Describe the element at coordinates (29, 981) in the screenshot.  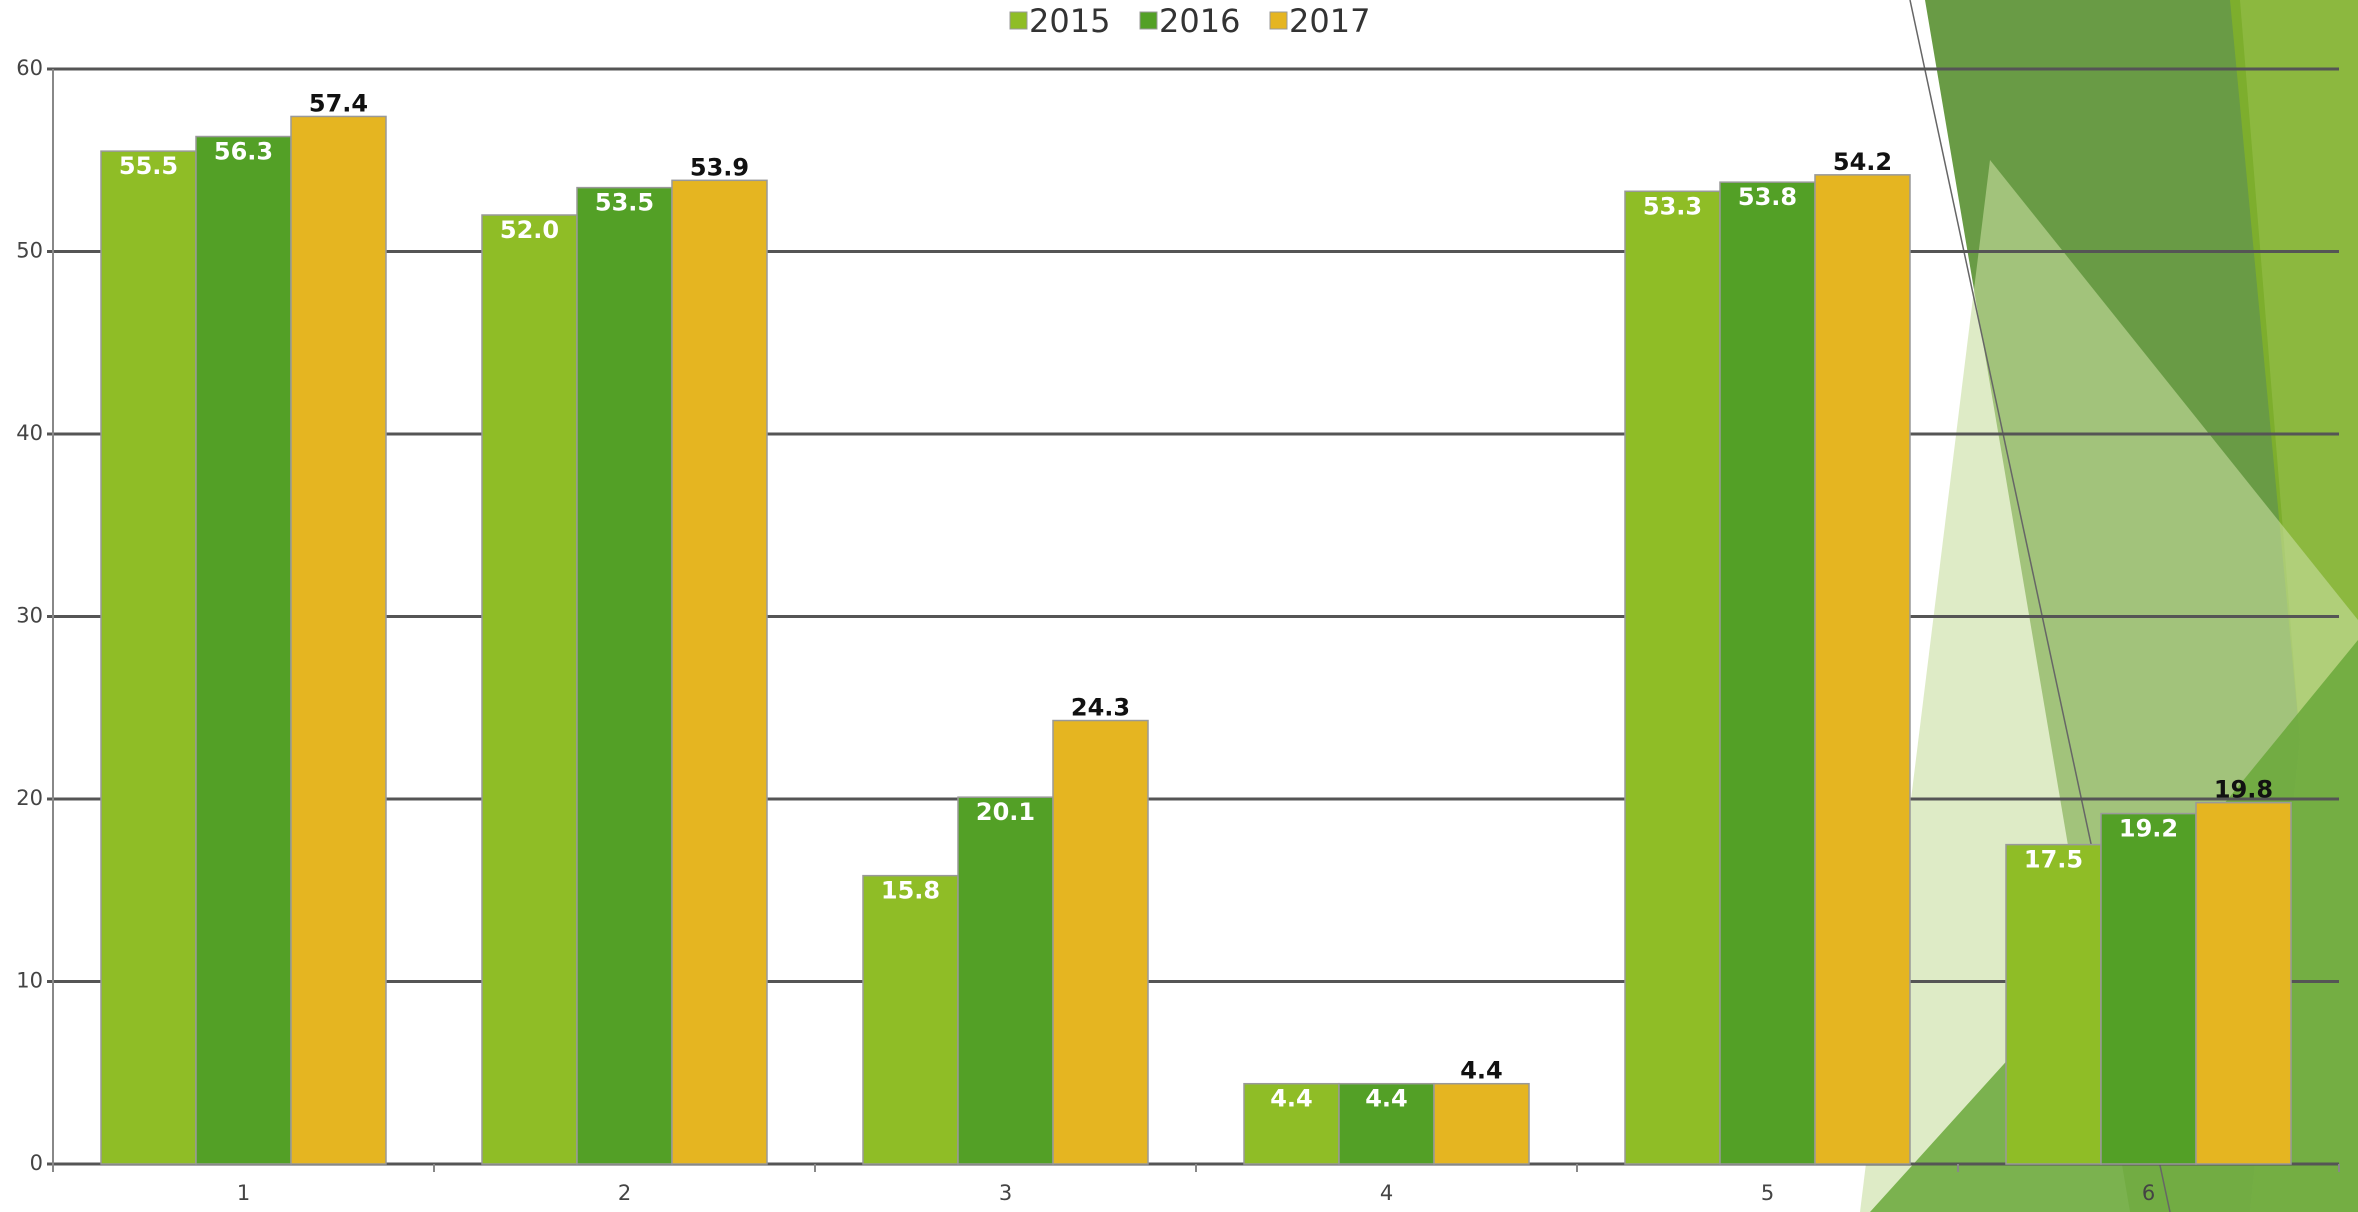
I see `y-tick-label: 10` at that location.